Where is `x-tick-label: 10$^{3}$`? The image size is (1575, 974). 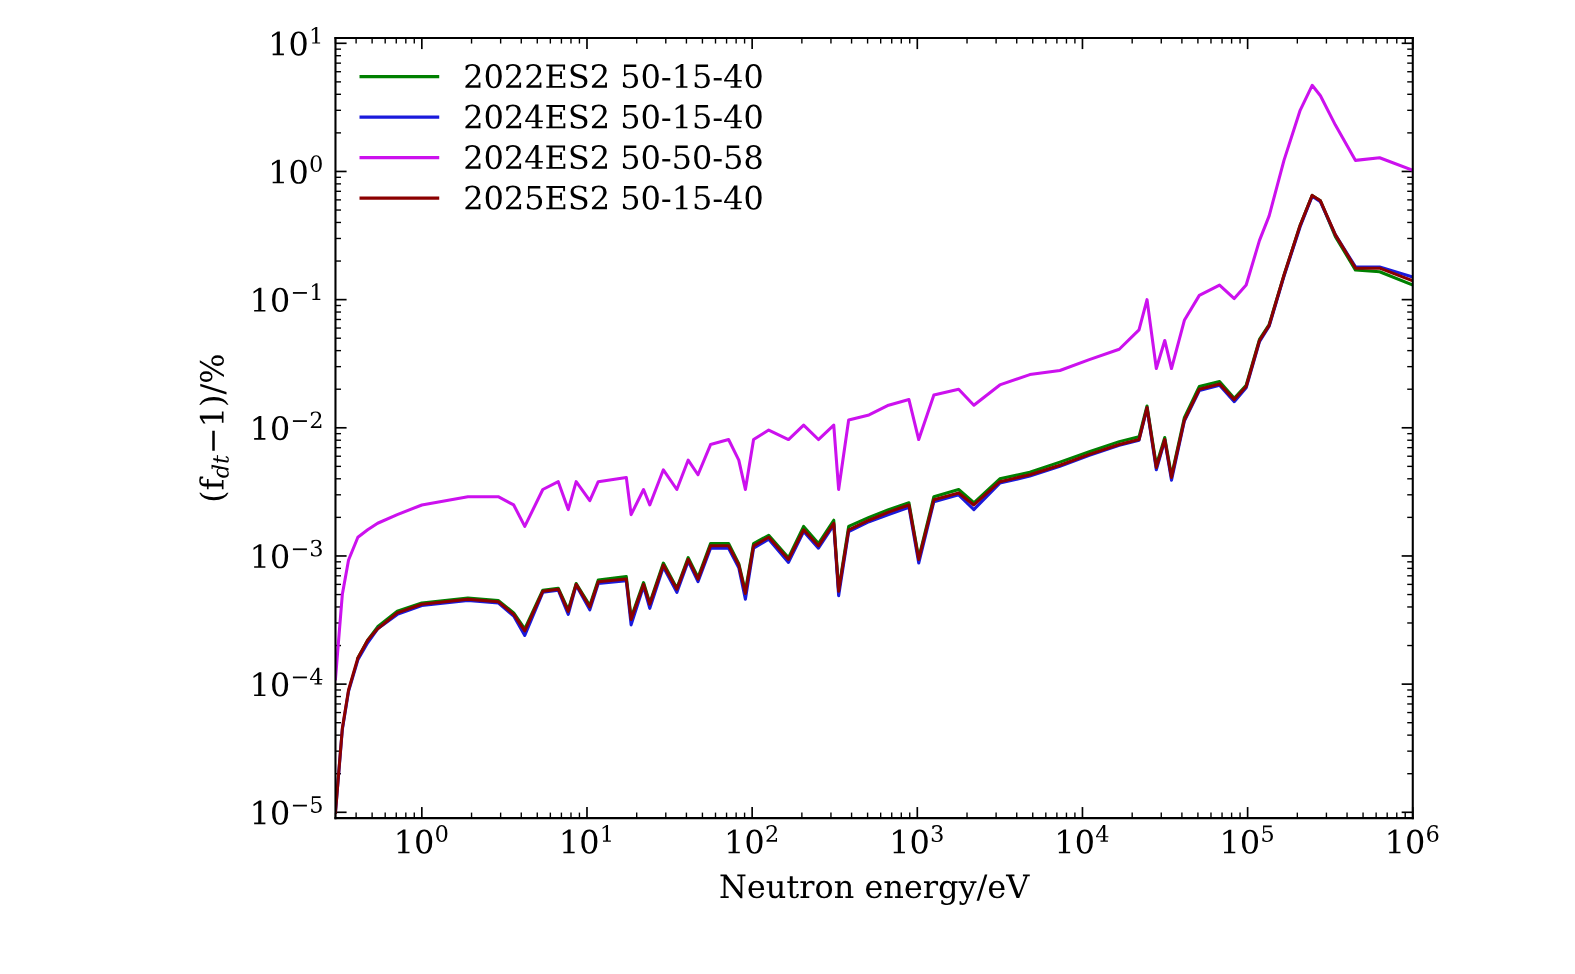 x-tick-label: 10$^{3}$ is located at coordinates (918, 839).